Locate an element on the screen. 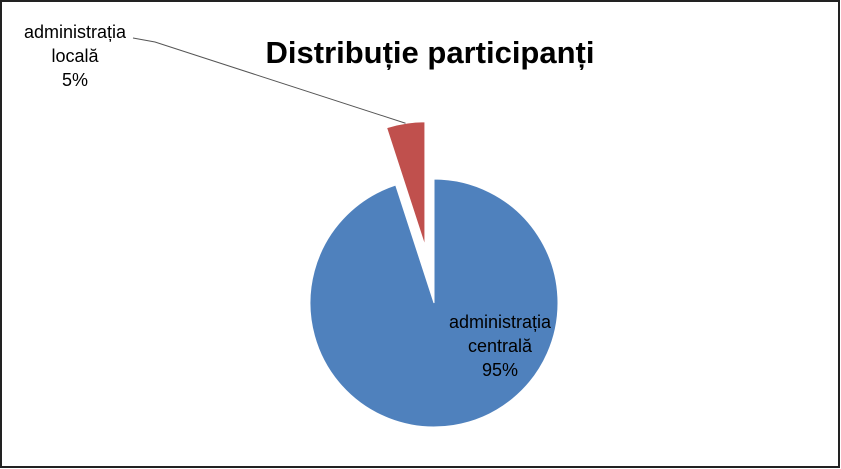 Image resolution: width=841 pixels, height=469 pixels. value-label: 5% is located at coordinates (74, 80).